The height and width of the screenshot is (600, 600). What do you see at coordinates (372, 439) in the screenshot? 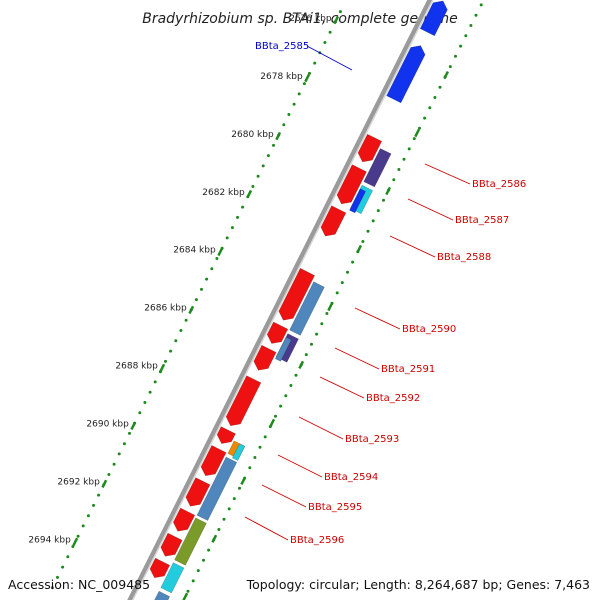
I see `gene-label: BBta_2593` at bounding box center [372, 439].